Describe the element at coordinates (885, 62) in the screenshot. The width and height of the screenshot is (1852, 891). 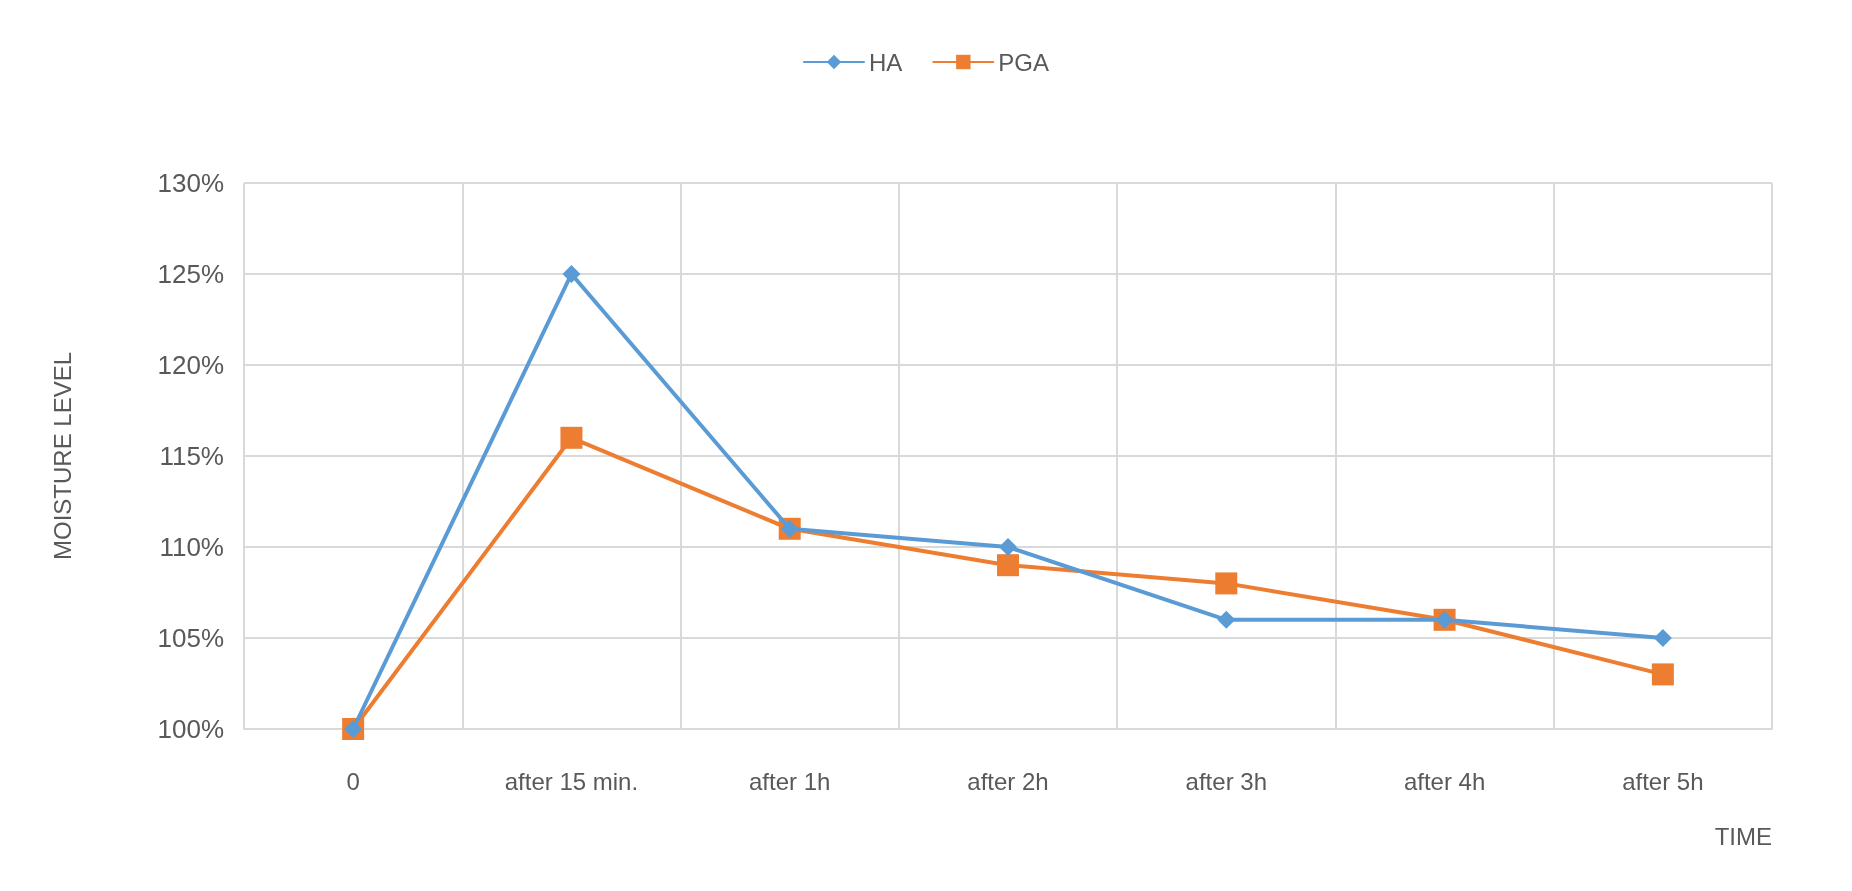
I see `legend-label: HA` at that location.